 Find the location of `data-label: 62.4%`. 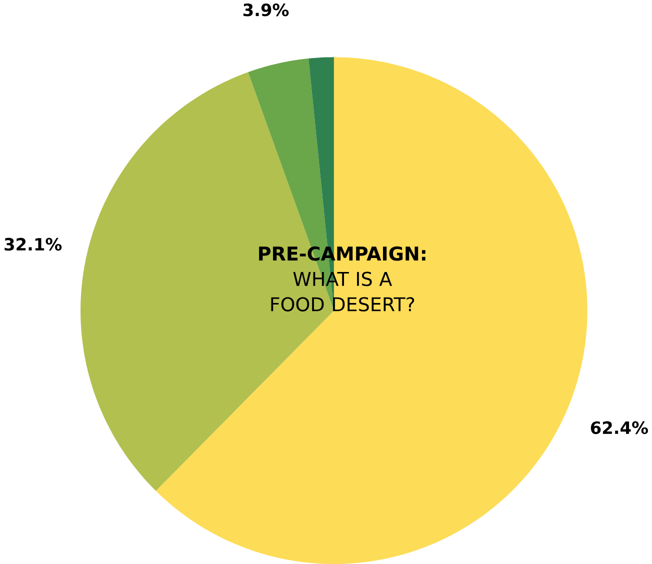

data-label: 62.4% is located at coordinates (619, 427).